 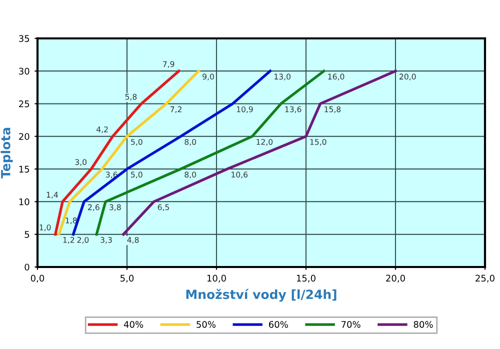 I want to click on y-tick-label: 30, so click(x=24, y=71).